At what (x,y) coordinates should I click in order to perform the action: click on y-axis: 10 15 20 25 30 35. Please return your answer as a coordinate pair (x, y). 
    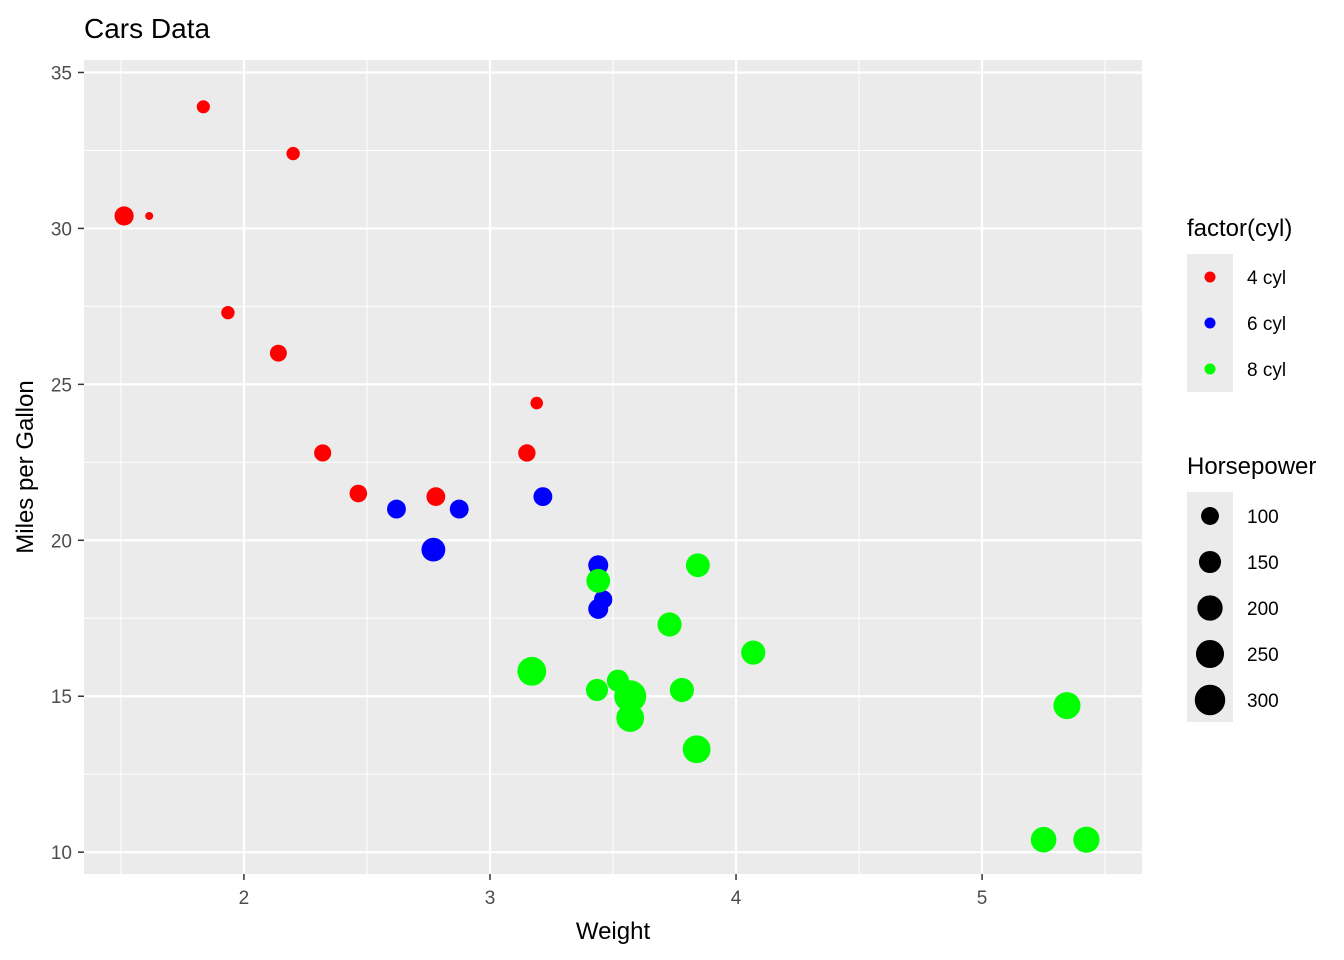
    Looking at the image, I should click on (67, 463).